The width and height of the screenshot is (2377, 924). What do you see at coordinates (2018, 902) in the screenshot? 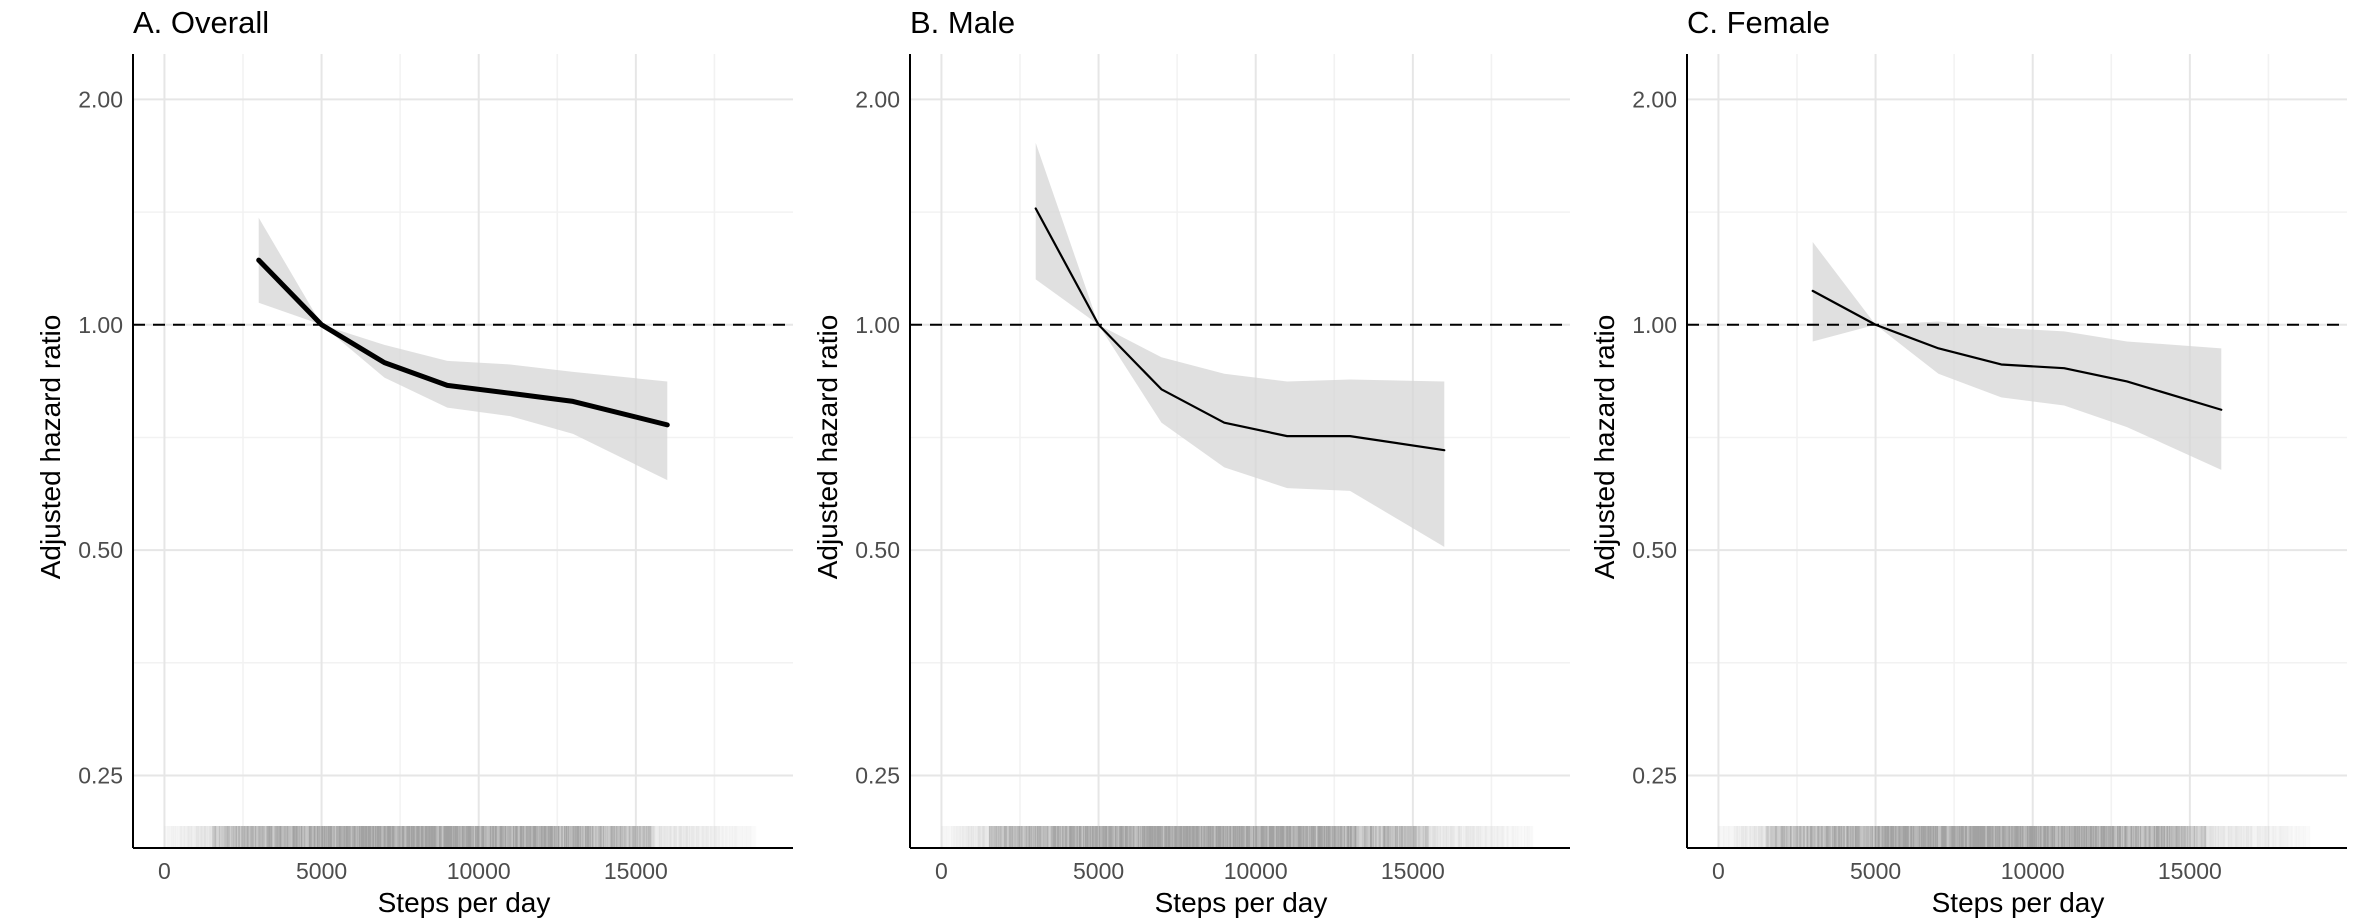
I see `x-axis-label: Steps per day` at bounding box center [2018, 902].